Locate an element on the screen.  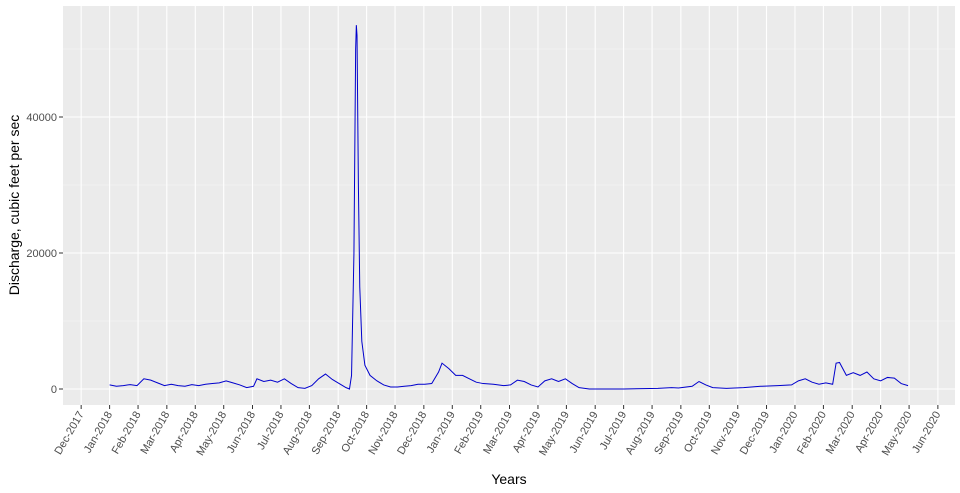
x-axis-title: Years is located at coordinates (508, 479).